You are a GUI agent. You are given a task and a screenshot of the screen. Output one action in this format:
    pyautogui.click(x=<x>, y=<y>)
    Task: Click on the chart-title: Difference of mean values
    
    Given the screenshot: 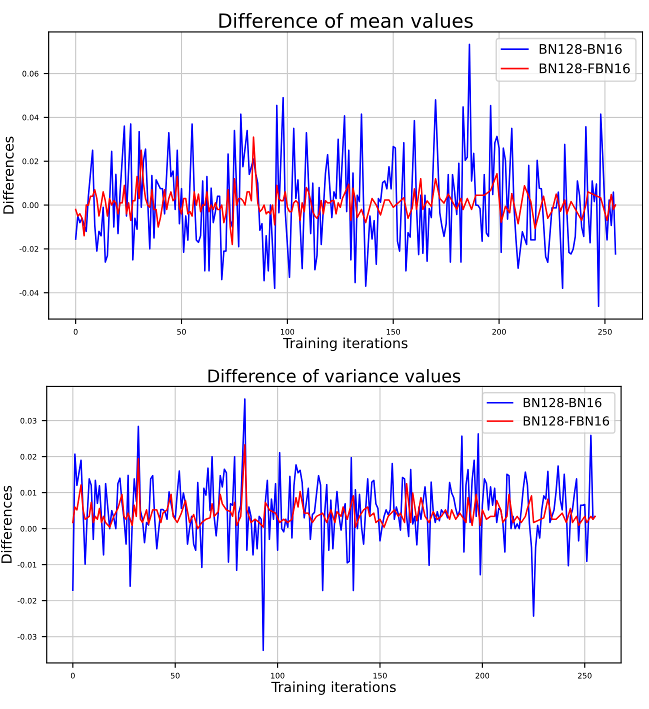 What is the action you would take?
    pyautogui.click(x=346, y=20)
    